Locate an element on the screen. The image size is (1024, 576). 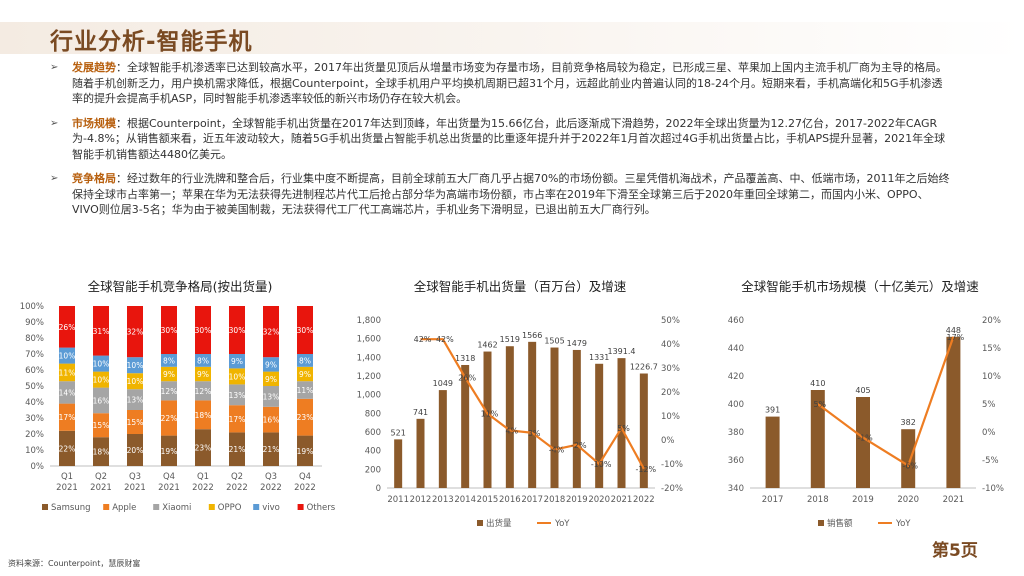
y-tick-label: 40% is located at coordinates (34, 403).